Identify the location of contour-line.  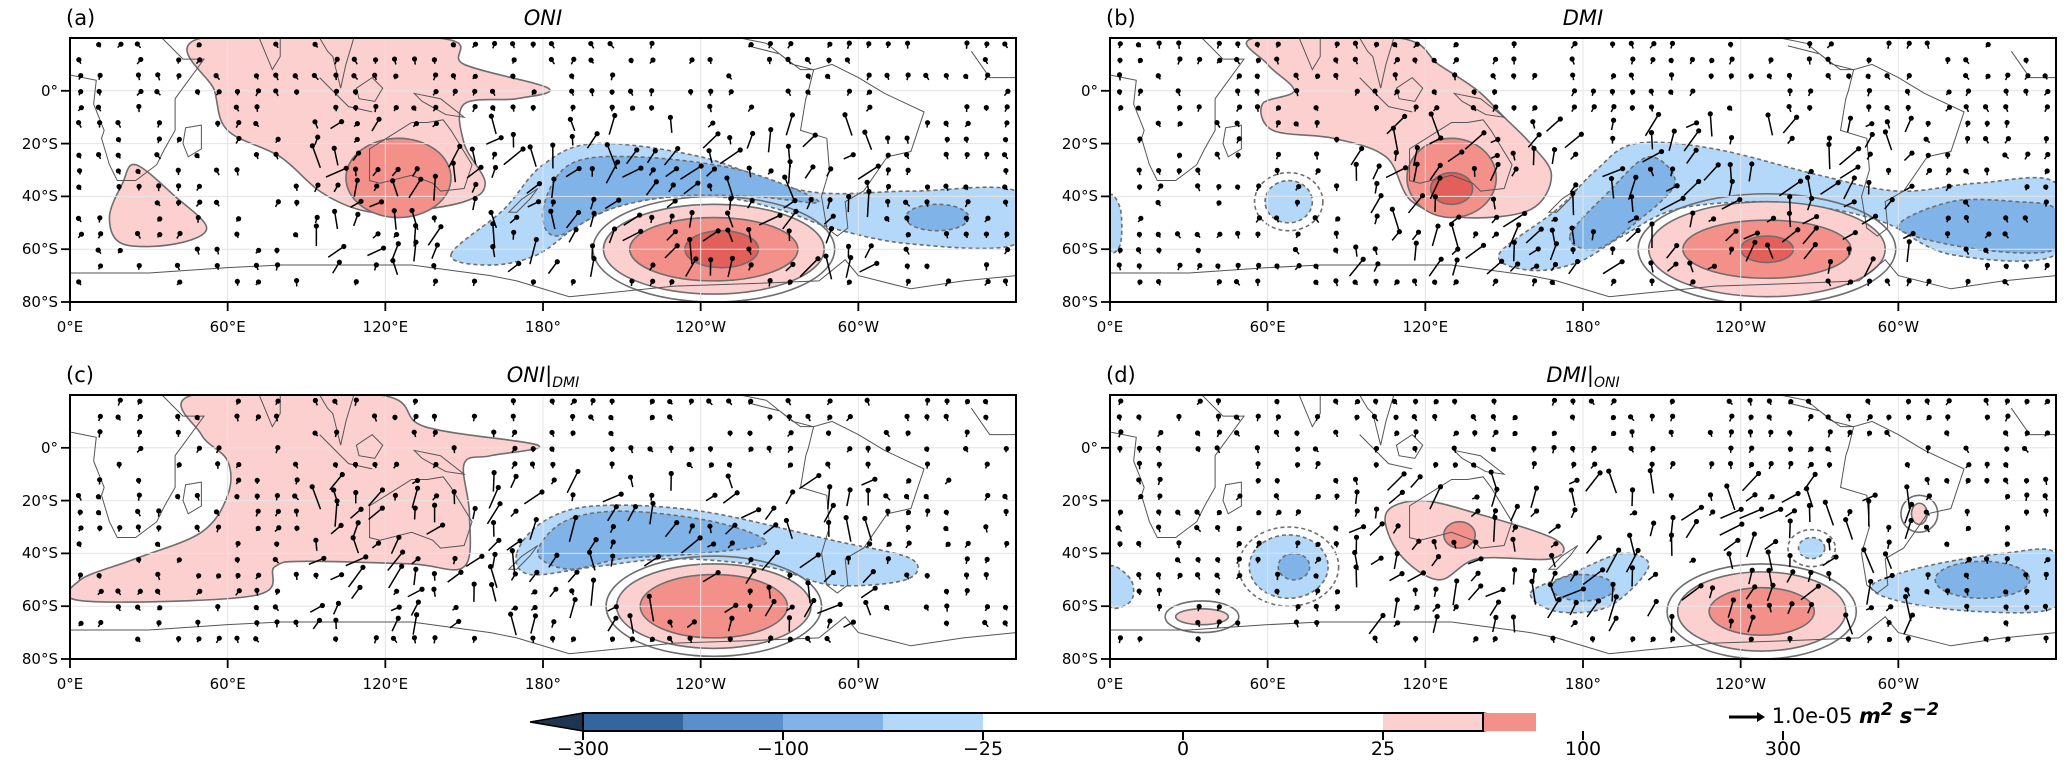
(1812, 548).